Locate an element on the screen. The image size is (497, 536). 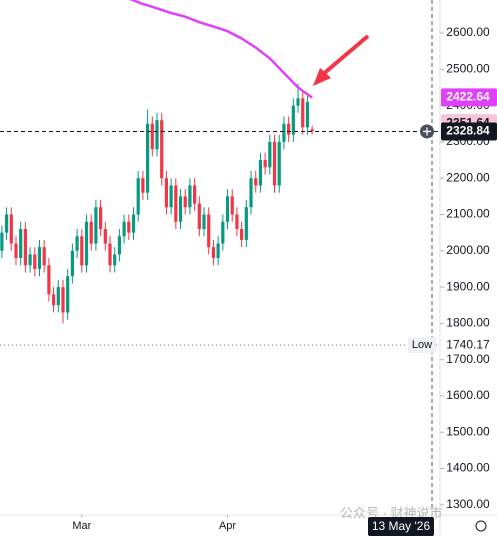
y-tick-label: 1900.00 is located at coordinates (468, 286).